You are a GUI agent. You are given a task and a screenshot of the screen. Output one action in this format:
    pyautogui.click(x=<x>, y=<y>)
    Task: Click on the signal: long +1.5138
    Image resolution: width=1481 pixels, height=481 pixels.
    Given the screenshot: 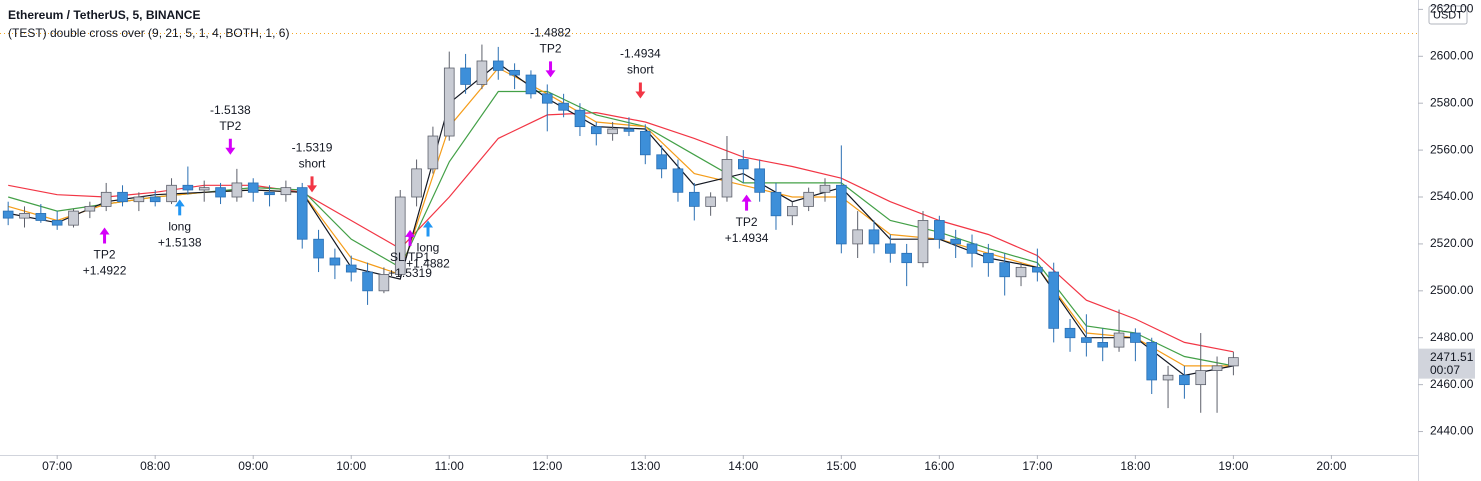 What is the action you would take?
    pyautogui.click(x=180, y=224)
    